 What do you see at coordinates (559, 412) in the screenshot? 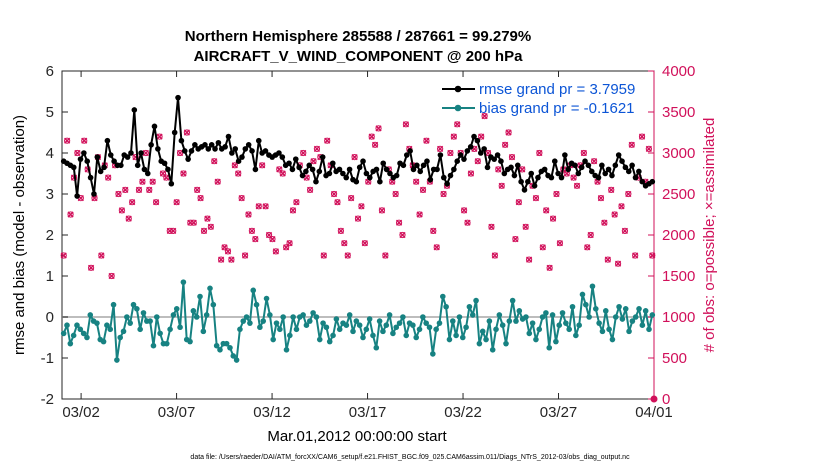
I see `x-tick-label: 03/27` at bounding box center [559, 412].